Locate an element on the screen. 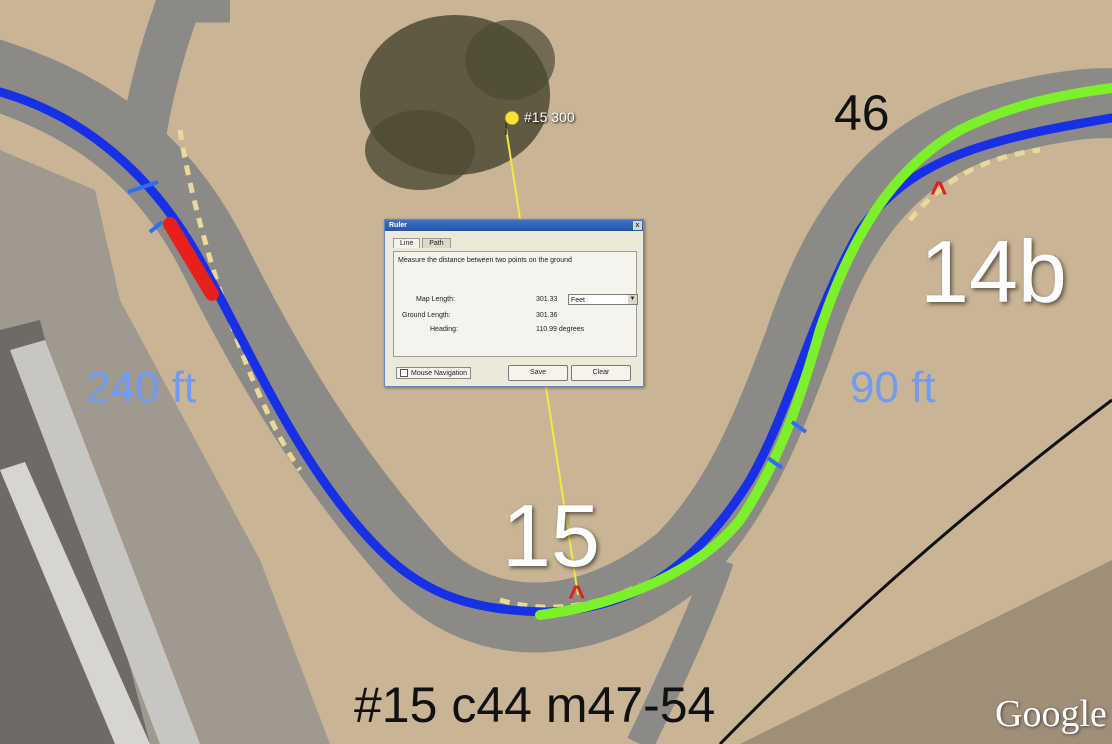 Image resolution: width=1112 pixels, height=744 pixels. pushpin-icon is located at coordinates (512, 122).